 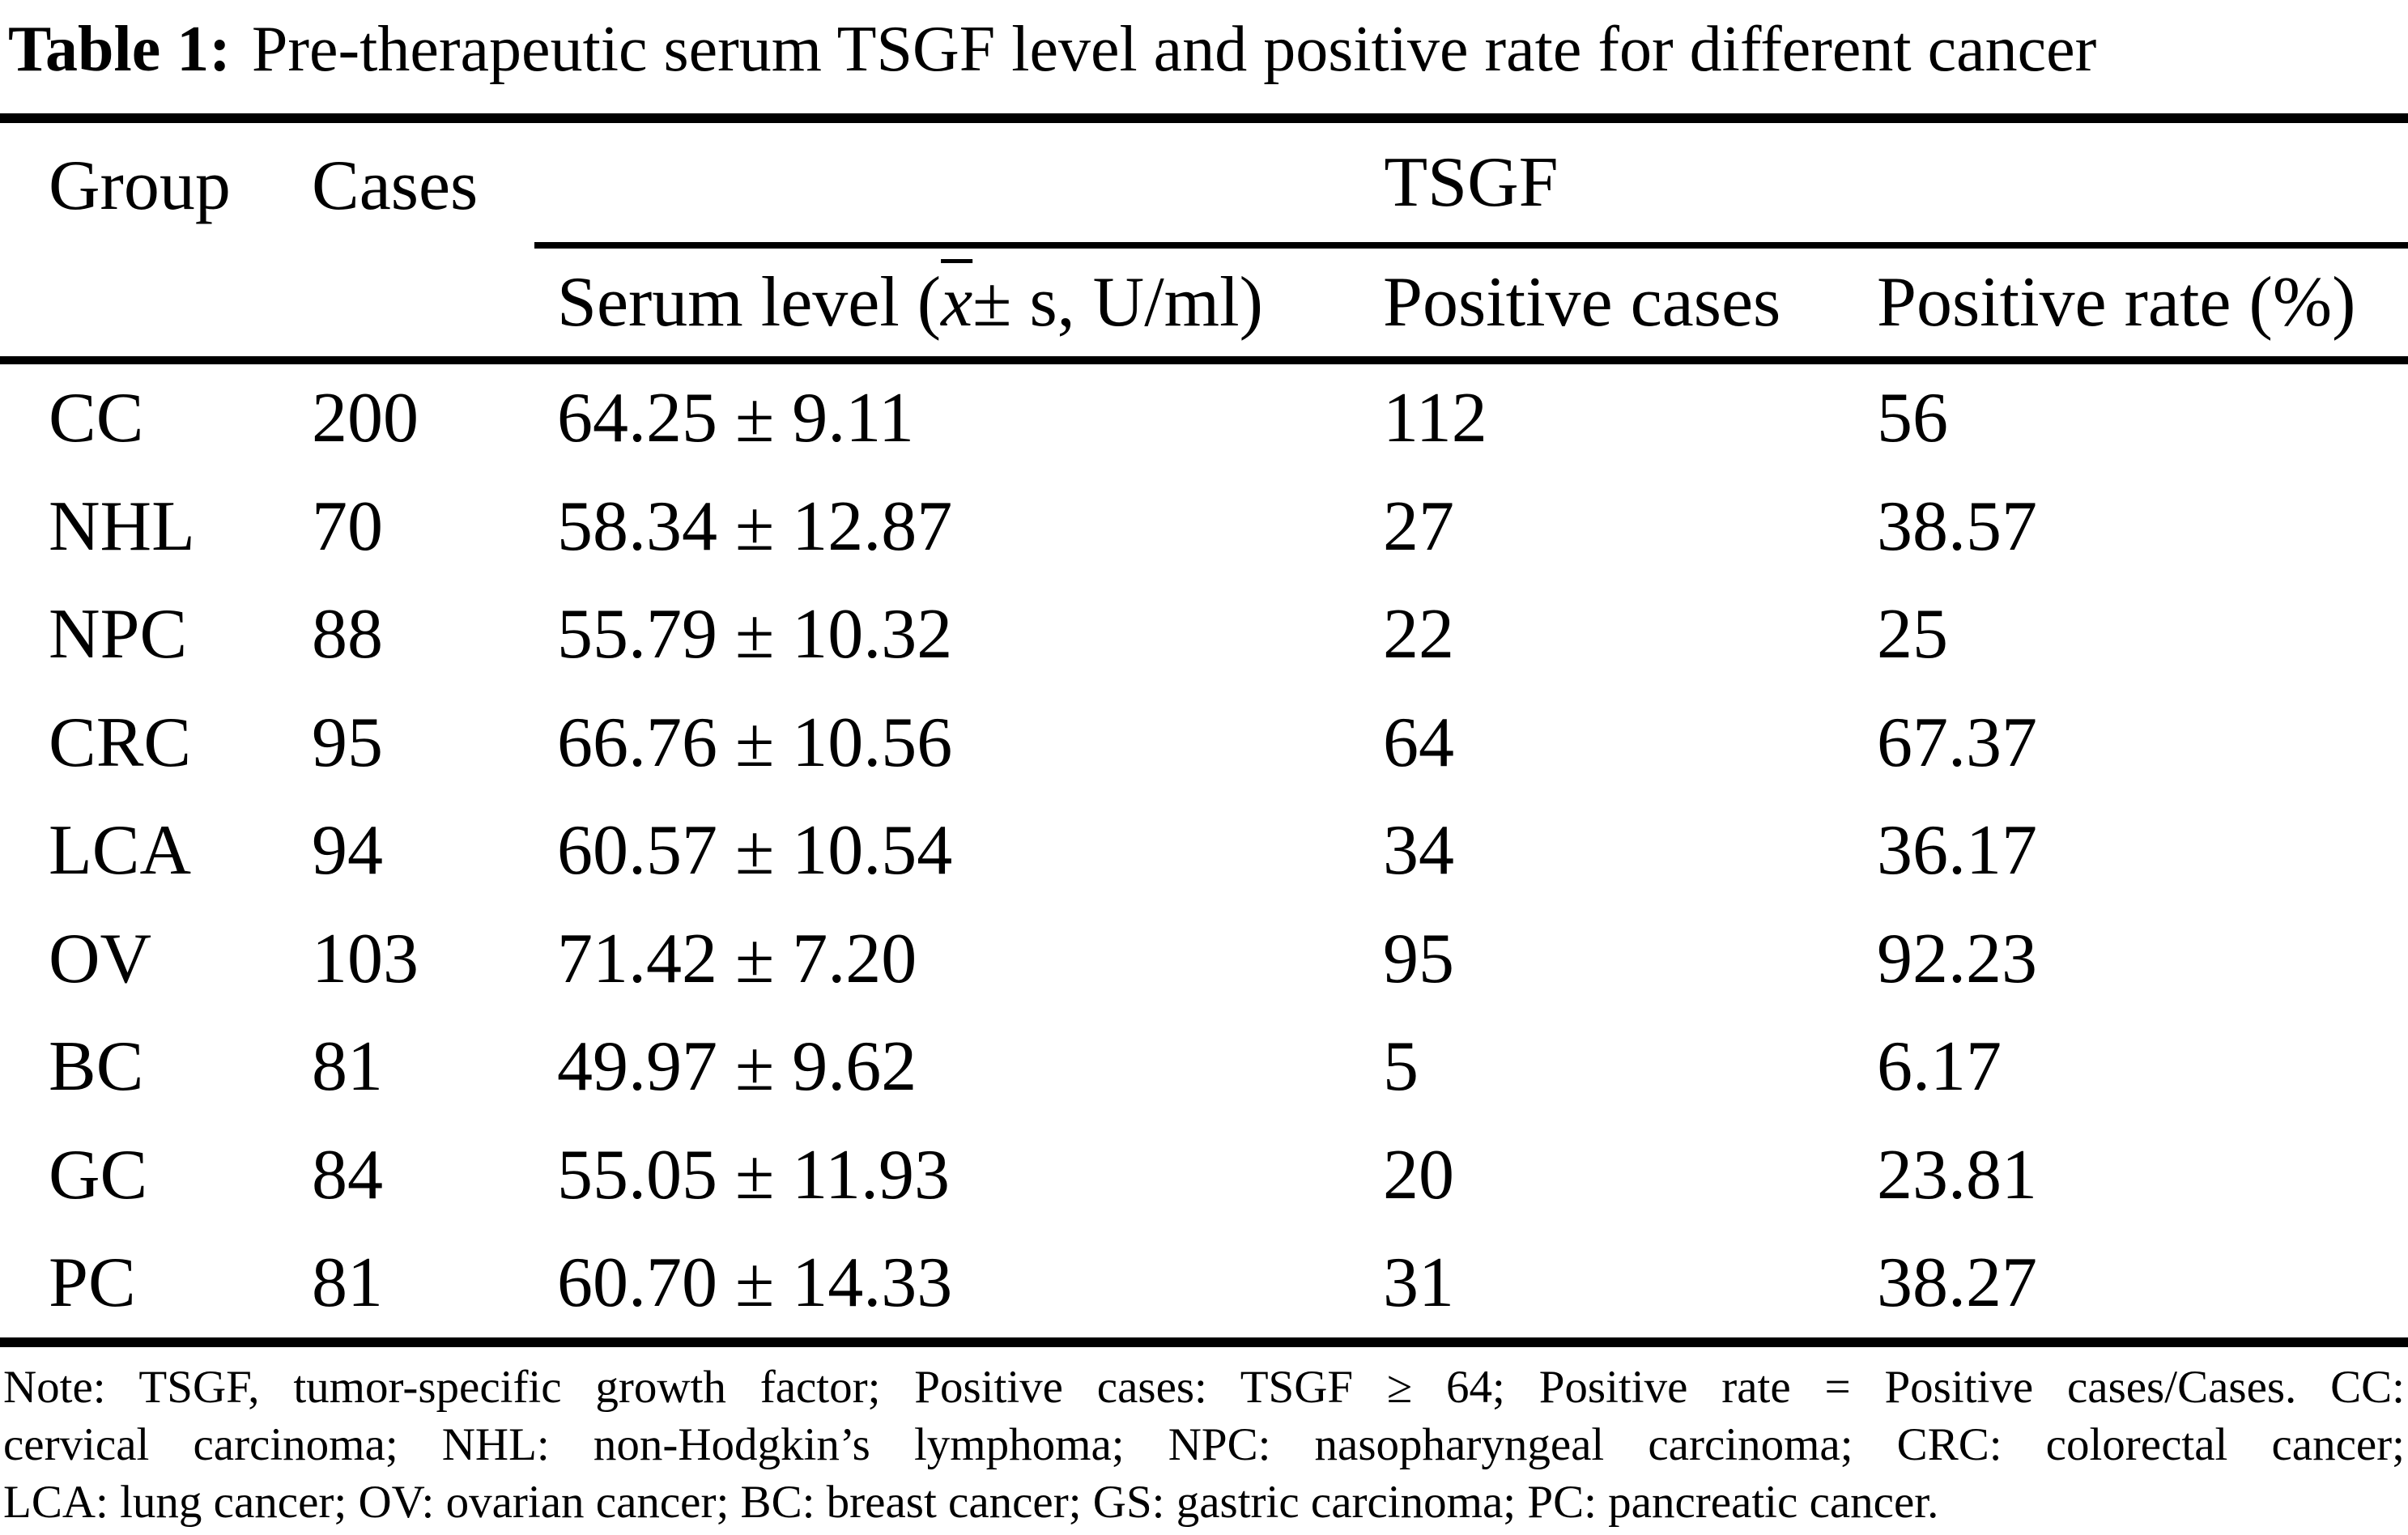 What do you see at coordinates (737, 1067) in the screenshot?
I see `cell-serum-level: 49.97 ± 9.62` at bounding box center [737, 1067].